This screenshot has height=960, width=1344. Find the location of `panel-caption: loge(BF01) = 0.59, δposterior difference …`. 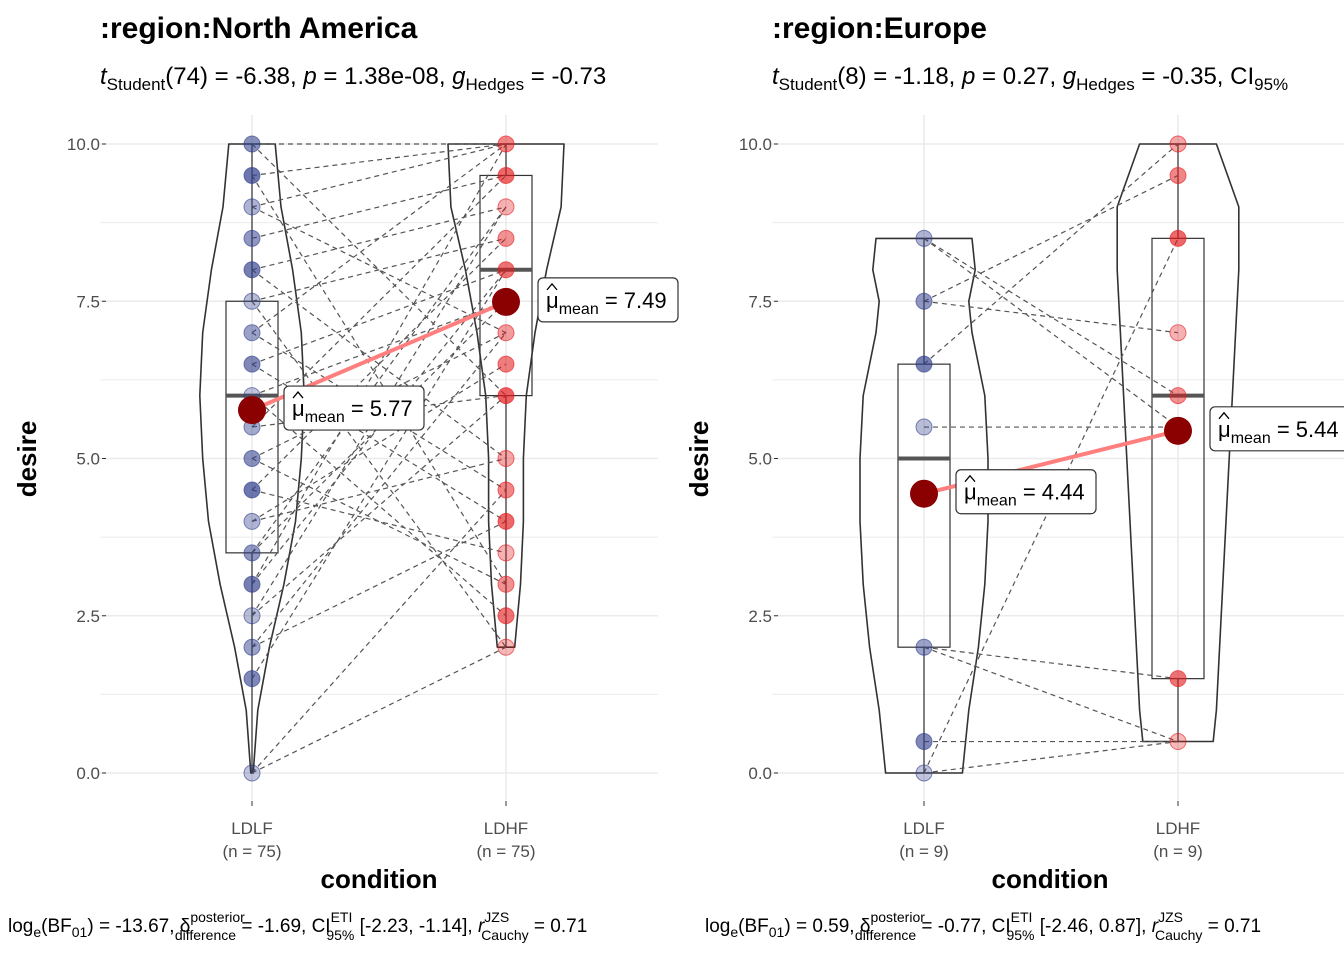

panel-caption: loge(BF01) = 0.59, δposterior difference … is located at coordinates (983, 926).